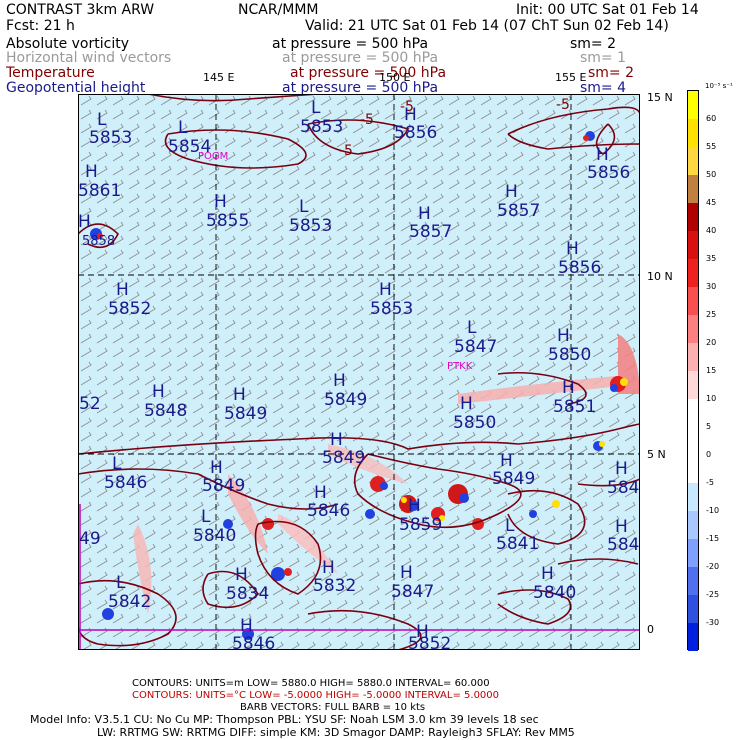  I want to click on height-value: 5832, so click(335, 586).